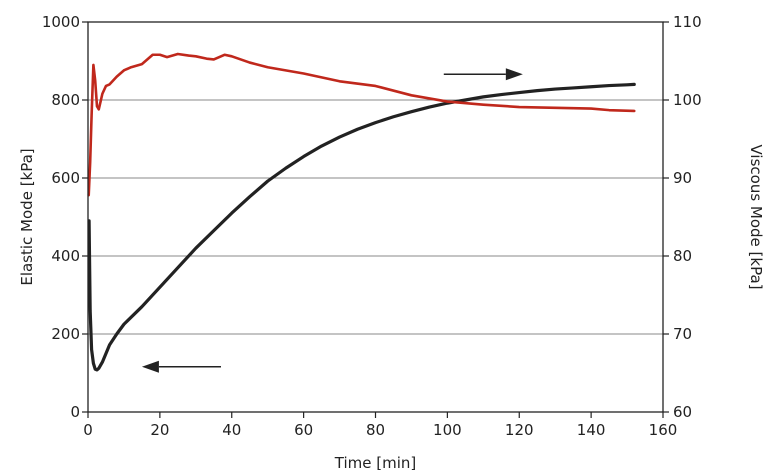 The width and height of the screenshot is (768, 476). I want to click on y-right-axis-ticks: 60 70 80 90 100 110, so click(682, 217).